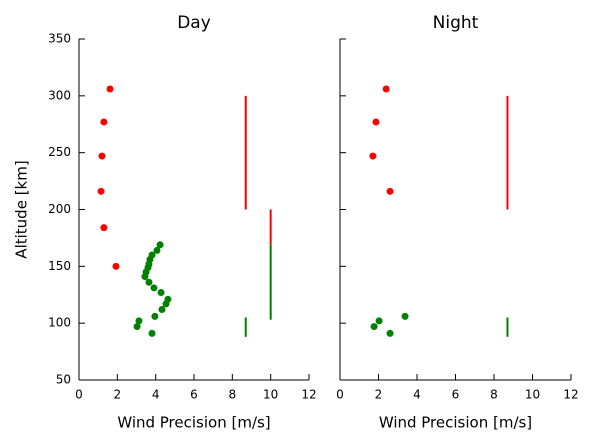 This screenshot has height=447, width=595. What do you see at coordinates (194, 23) in the screenshot?
I see `chart-title: Day` at bounding box center [194, 23].